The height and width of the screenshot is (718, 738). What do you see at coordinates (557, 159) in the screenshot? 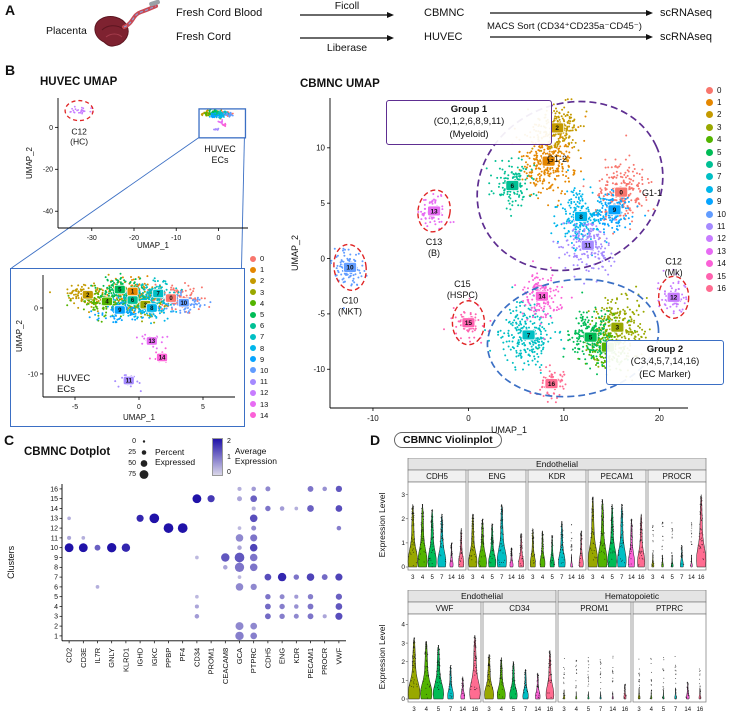
I see `svg-text: G1-2` at bounding box center [557, 159].